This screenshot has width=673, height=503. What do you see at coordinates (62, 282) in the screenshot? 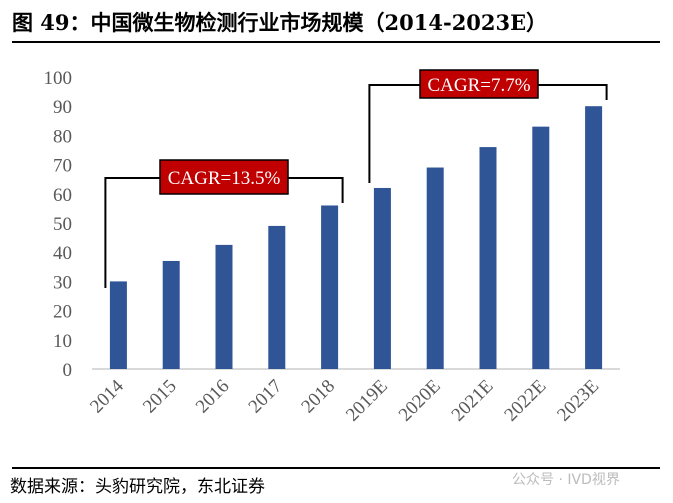
I see `y-tick-label: 30` at bounding box center [62, 282].